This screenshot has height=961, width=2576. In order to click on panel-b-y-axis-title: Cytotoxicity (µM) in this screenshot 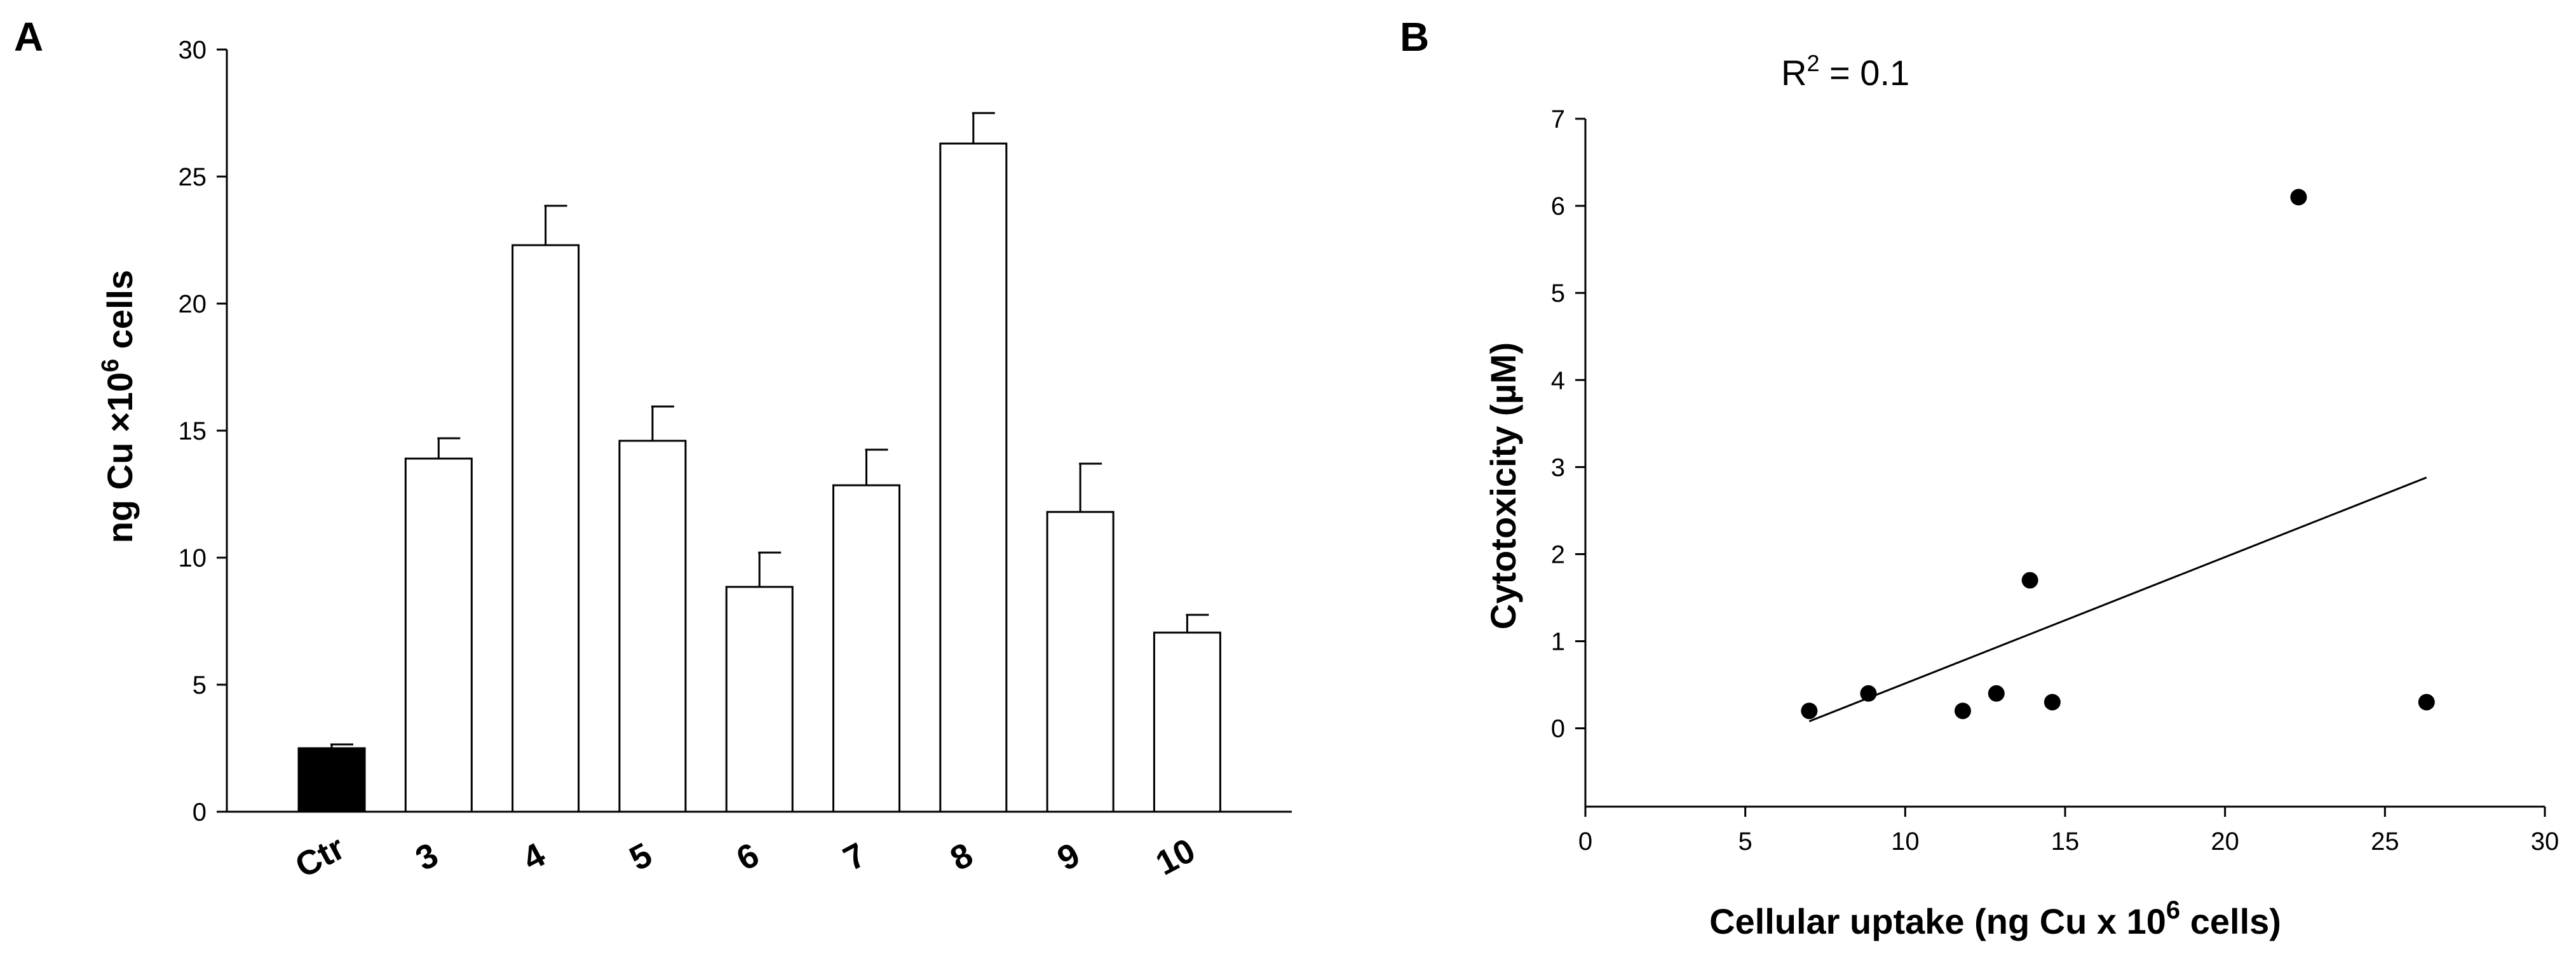, I will do `click(1503, 485)`.